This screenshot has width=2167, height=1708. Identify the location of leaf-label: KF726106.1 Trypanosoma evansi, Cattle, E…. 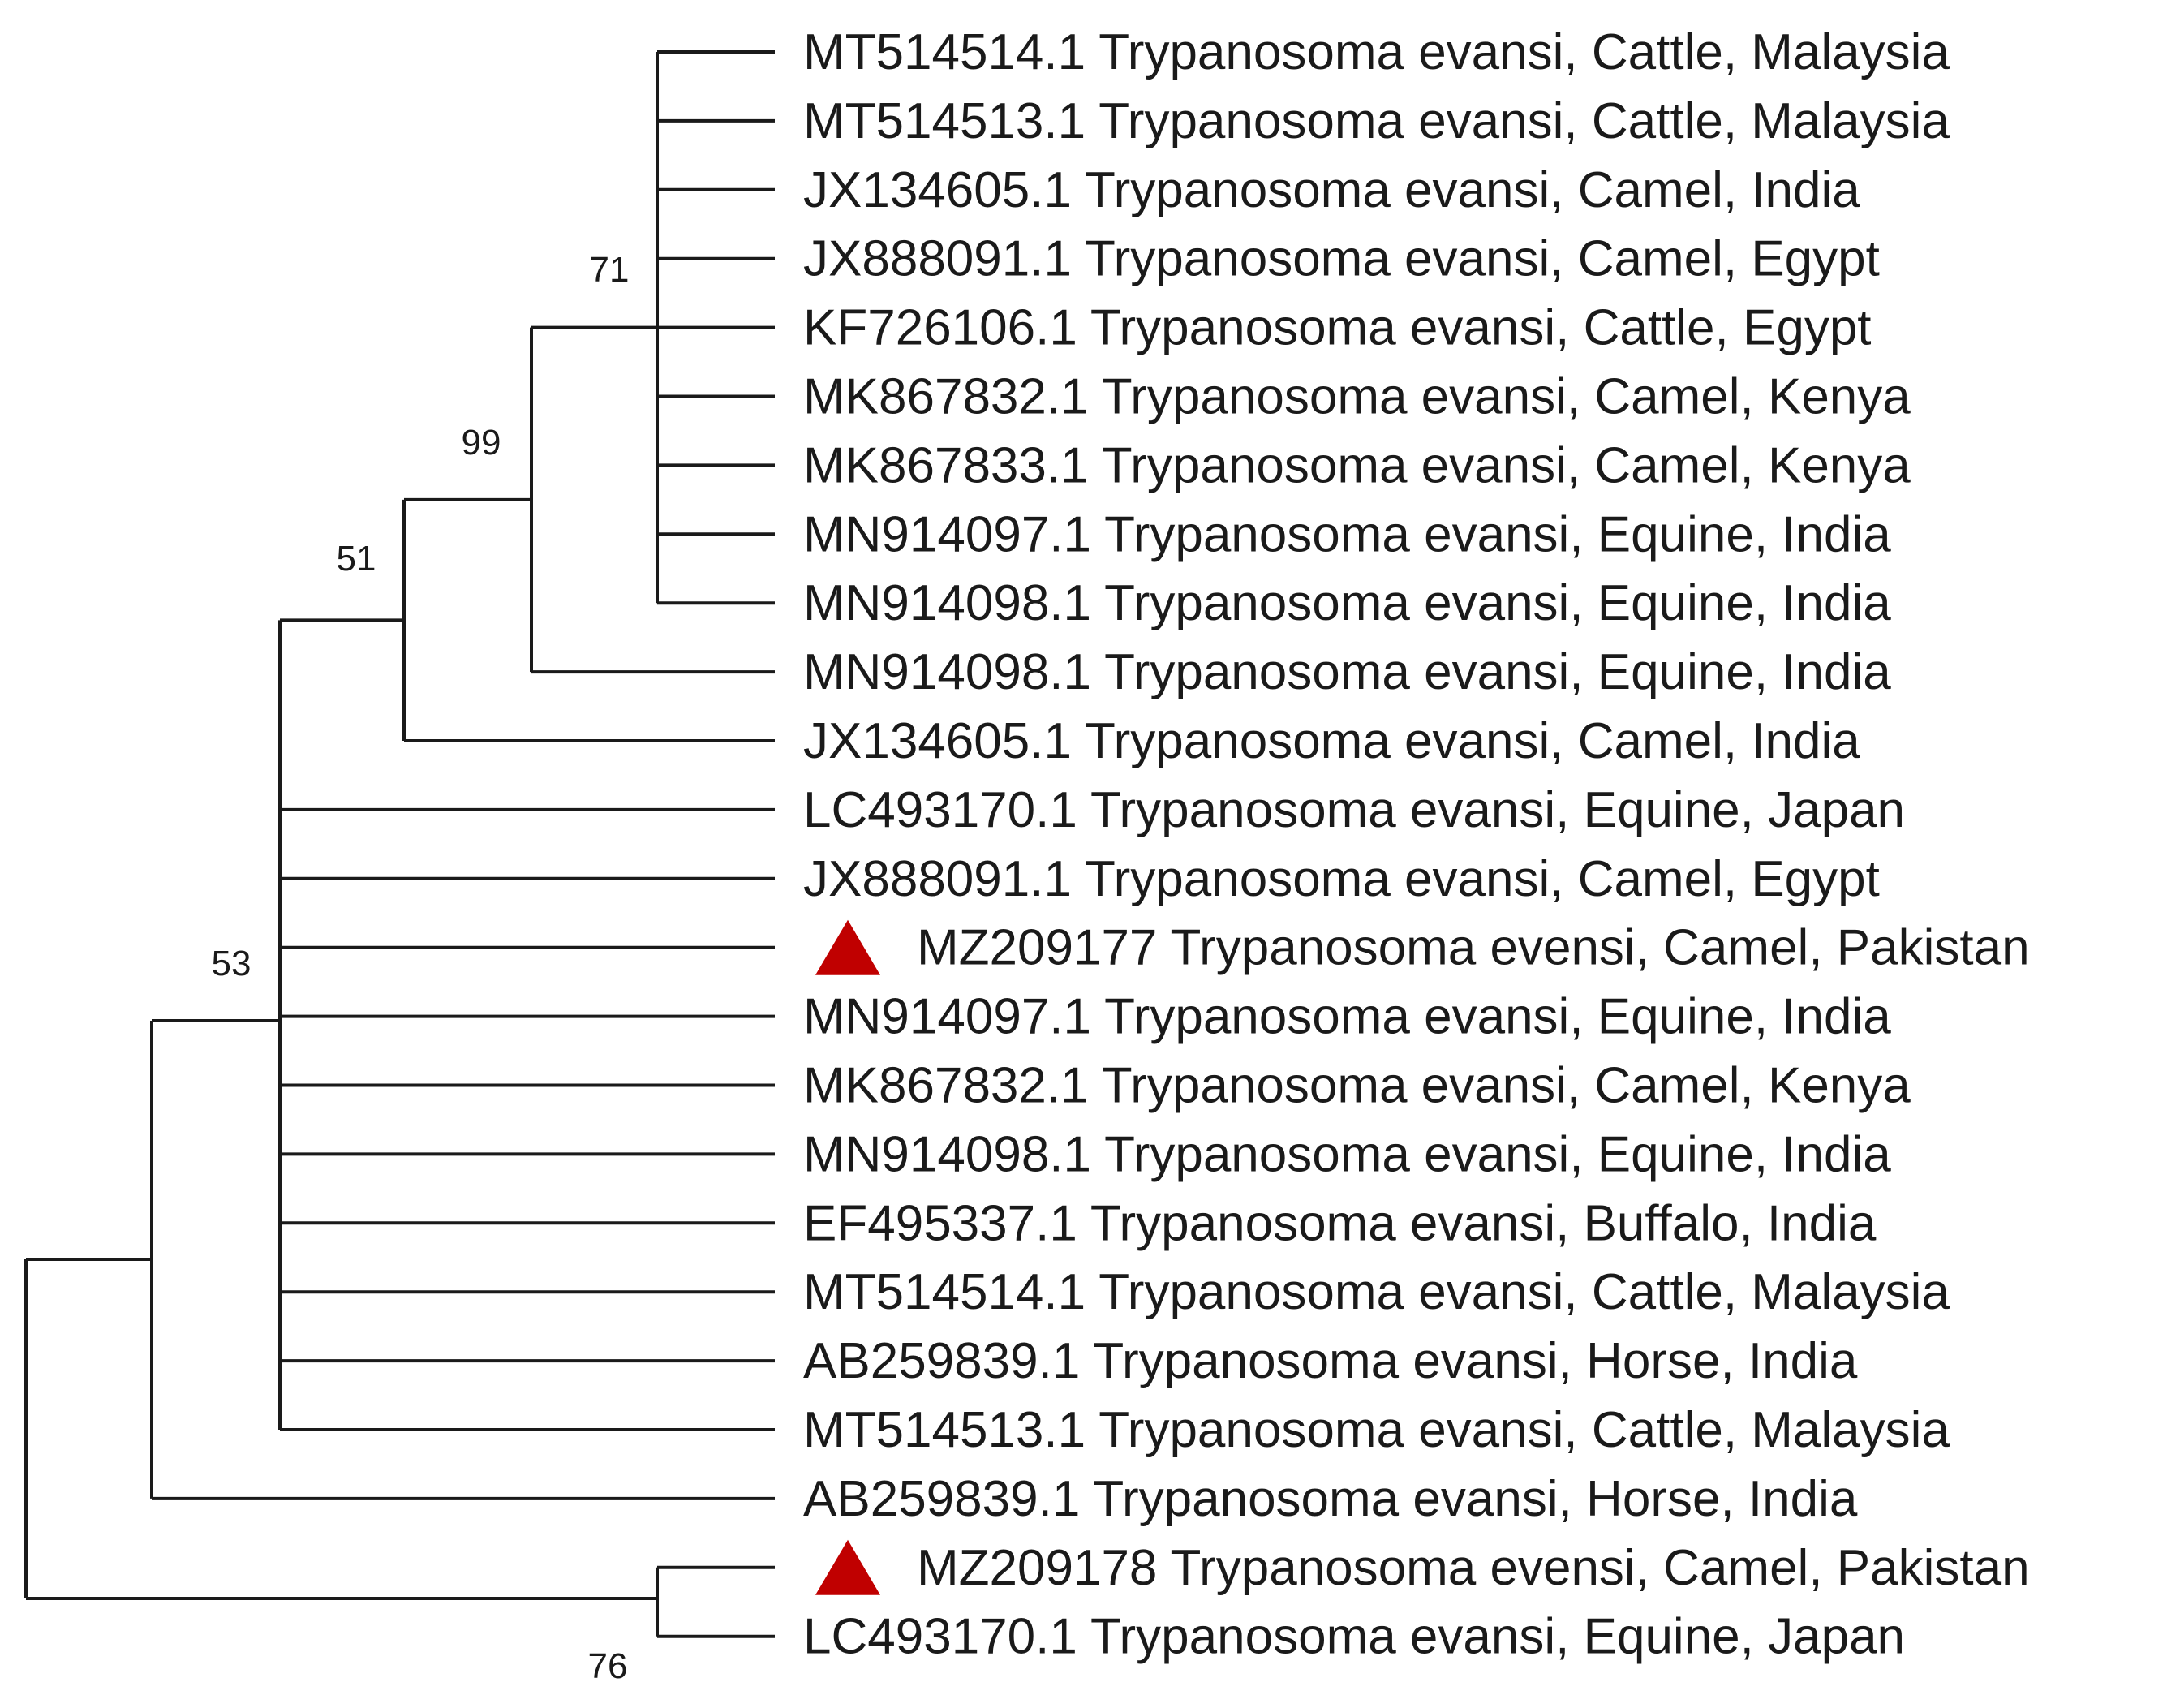
(1337, 328).